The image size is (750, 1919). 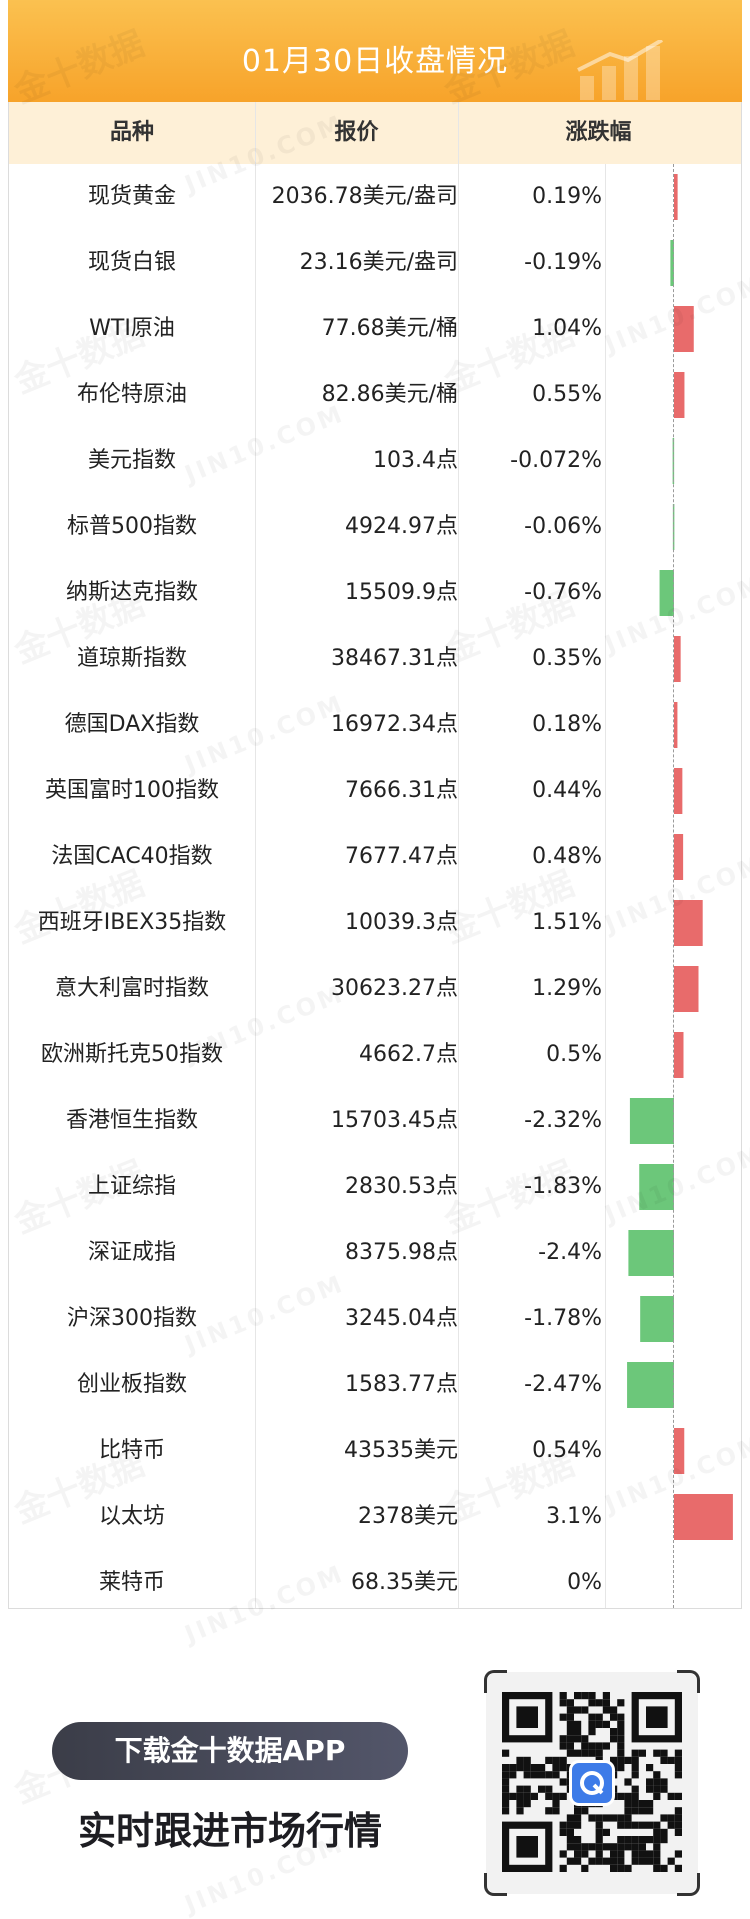 I want to click on instrument-name: 布伦特原油, so click(x=131, y=394).